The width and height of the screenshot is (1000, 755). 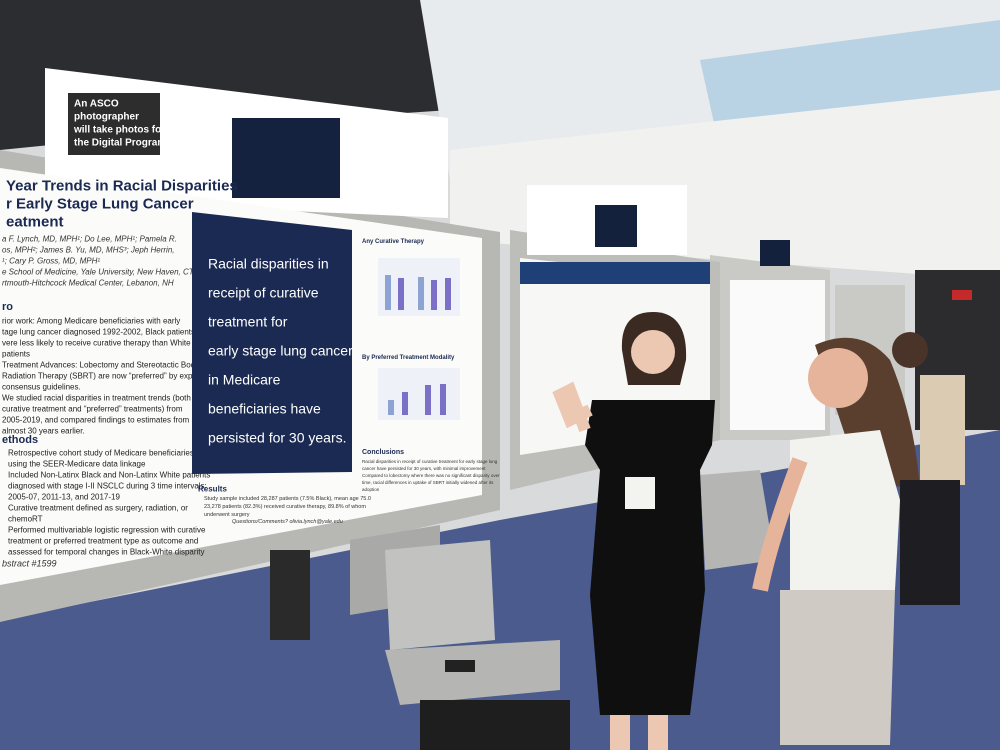 I want to click on poster-title-line: eatment, so click(x=35, y=221).